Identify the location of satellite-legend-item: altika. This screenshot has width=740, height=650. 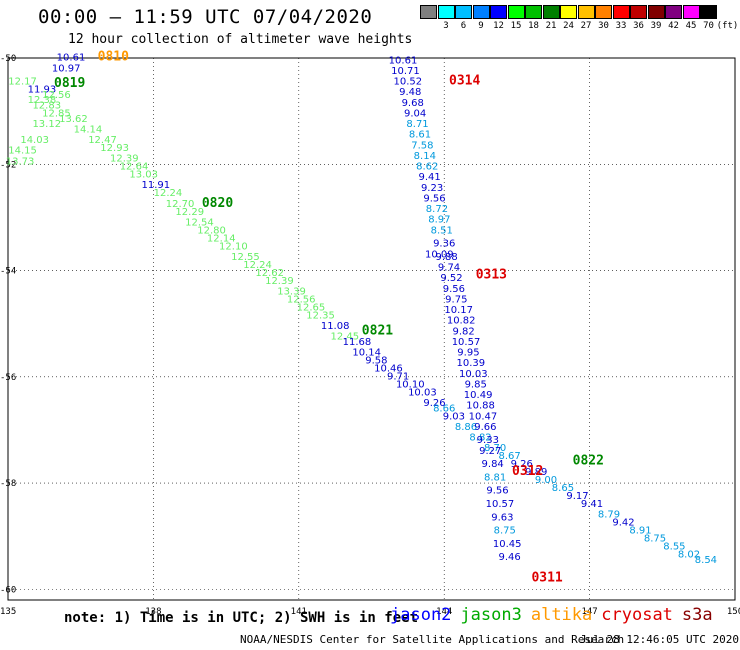
(561, 615).